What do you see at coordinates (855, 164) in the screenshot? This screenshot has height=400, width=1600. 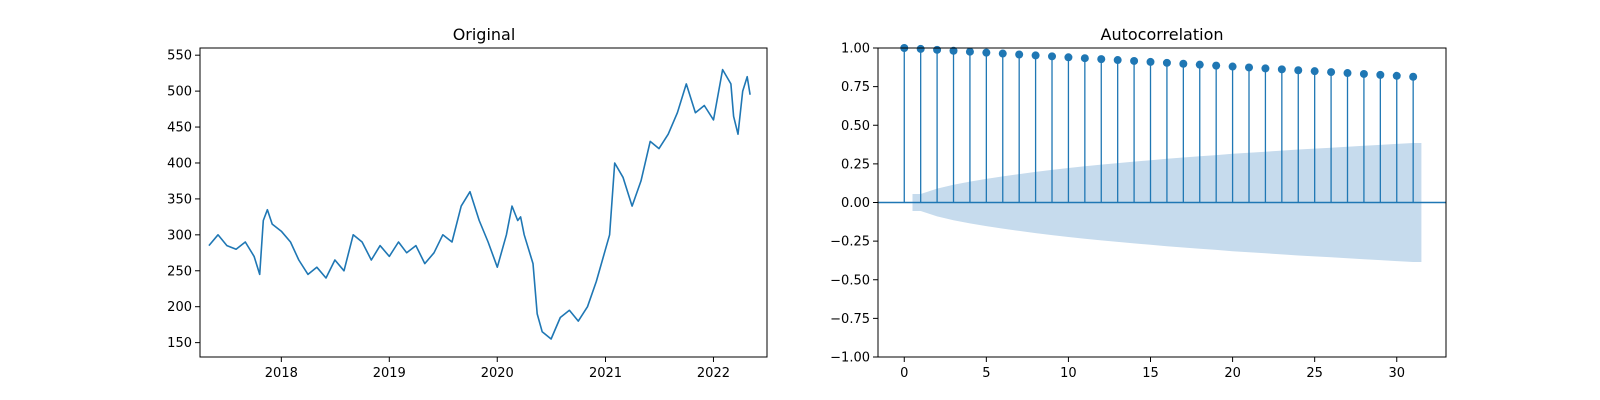 I see `y-tick-label: 0.25` at bounding box center [855, 164].